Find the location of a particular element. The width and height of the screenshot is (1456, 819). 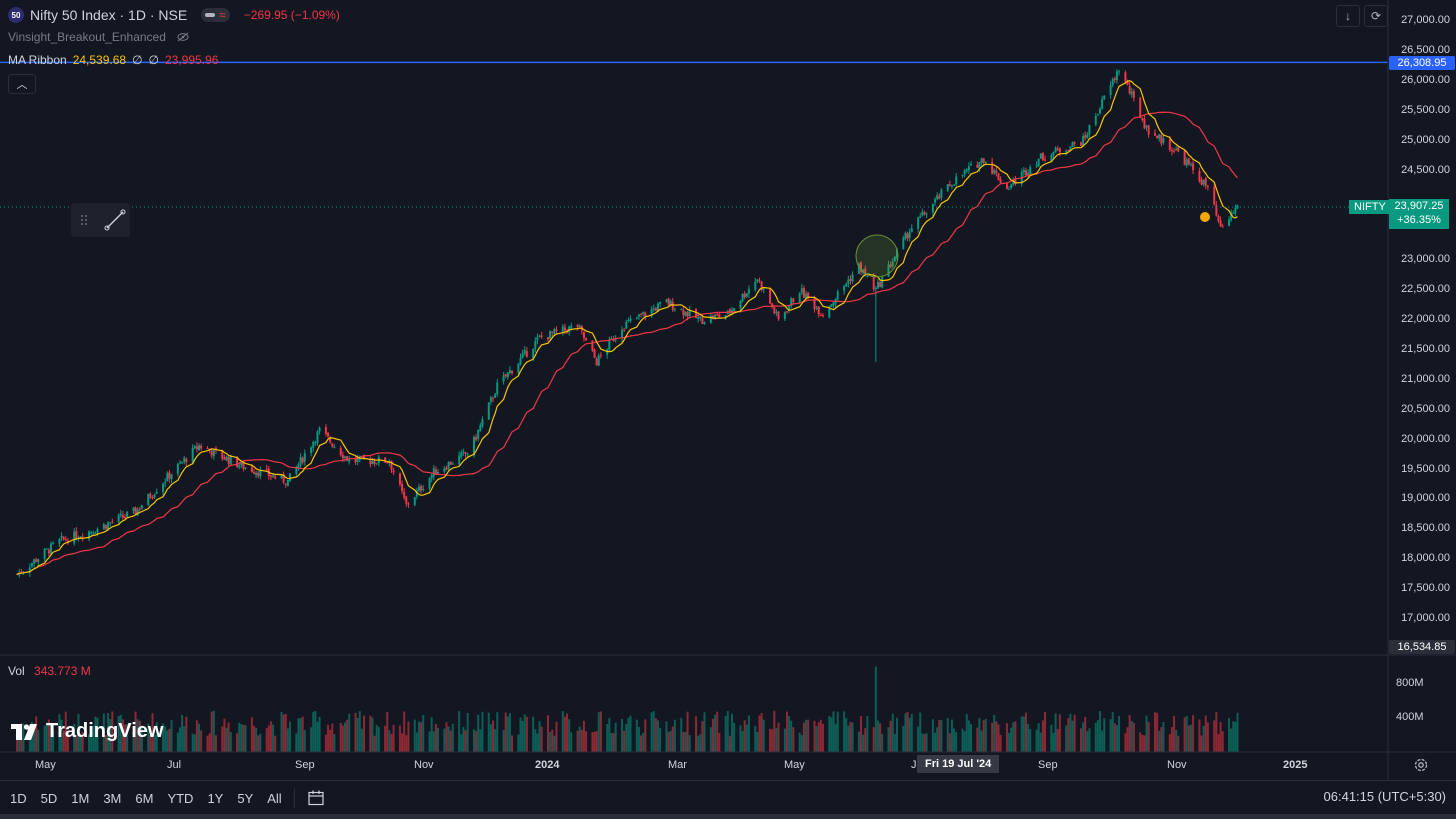

scroll-down-button: ↓ is located at coordinates (1348, 16).